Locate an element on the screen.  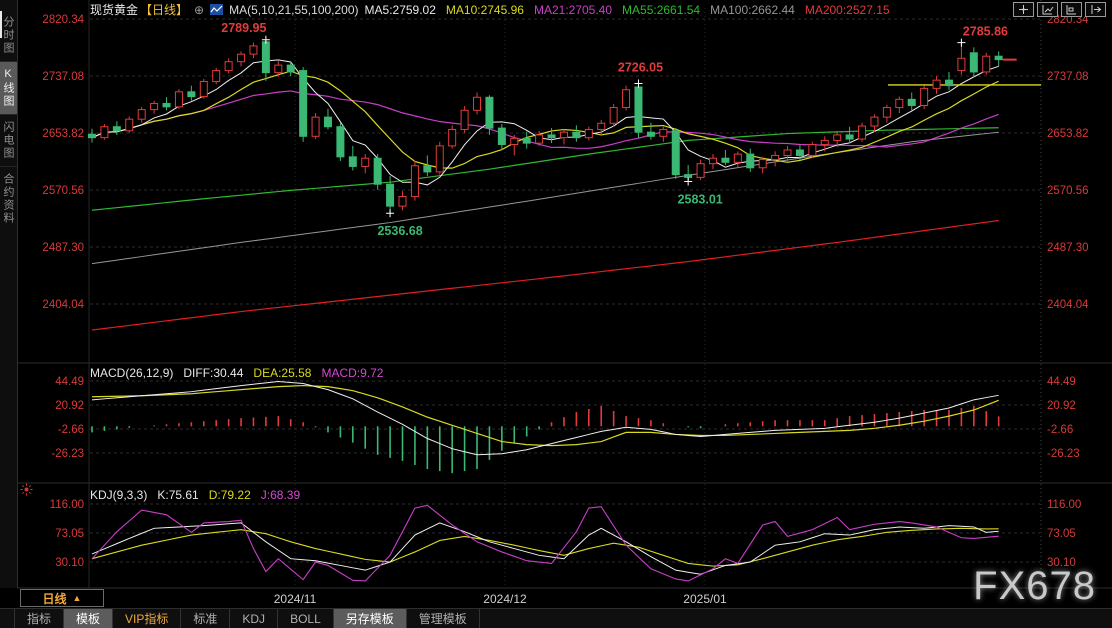
svg-text: 2024/12 is located at coordinates (505, 599).